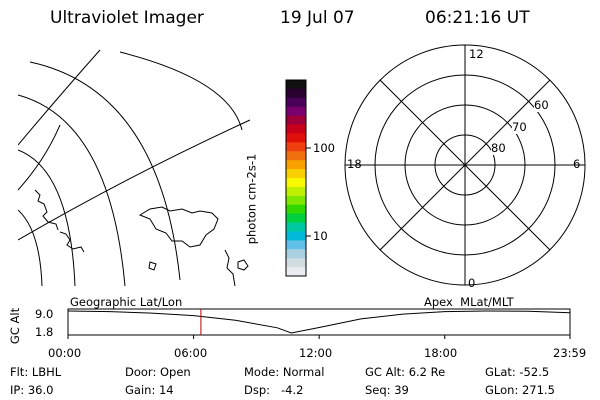 Image resolution: width=600 pixels, height=400 pixels. What do you see at coordinates (191, 353) in the screenshot?
I see `timeline-xtick-label: 06:00` at bounding box center [191, 353].